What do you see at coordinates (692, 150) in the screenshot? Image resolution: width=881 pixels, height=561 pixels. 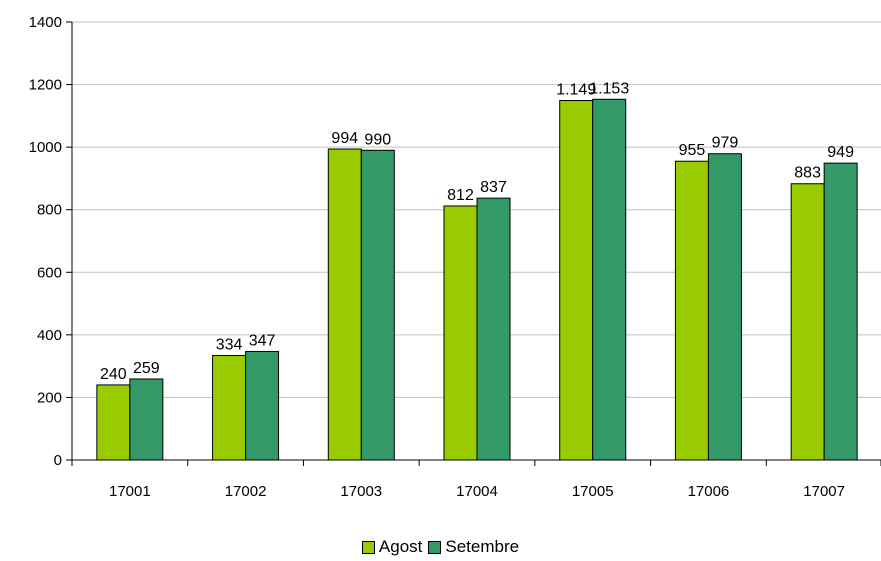 I see `data-label: 955` at bounding box center [692, 150].